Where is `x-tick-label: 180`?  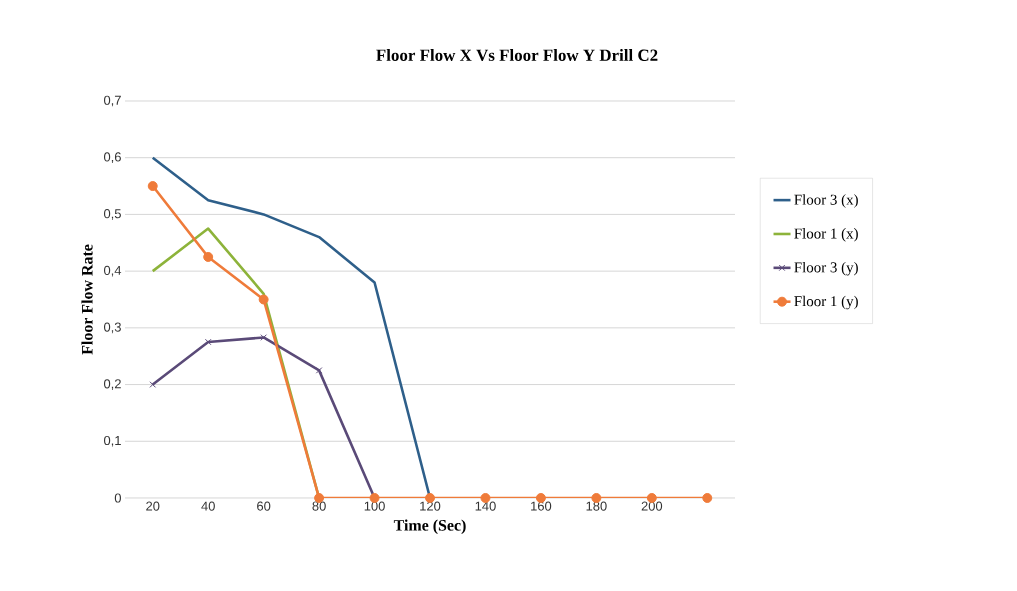
x-tick-label: 180 is located at coordinates (596, 506).